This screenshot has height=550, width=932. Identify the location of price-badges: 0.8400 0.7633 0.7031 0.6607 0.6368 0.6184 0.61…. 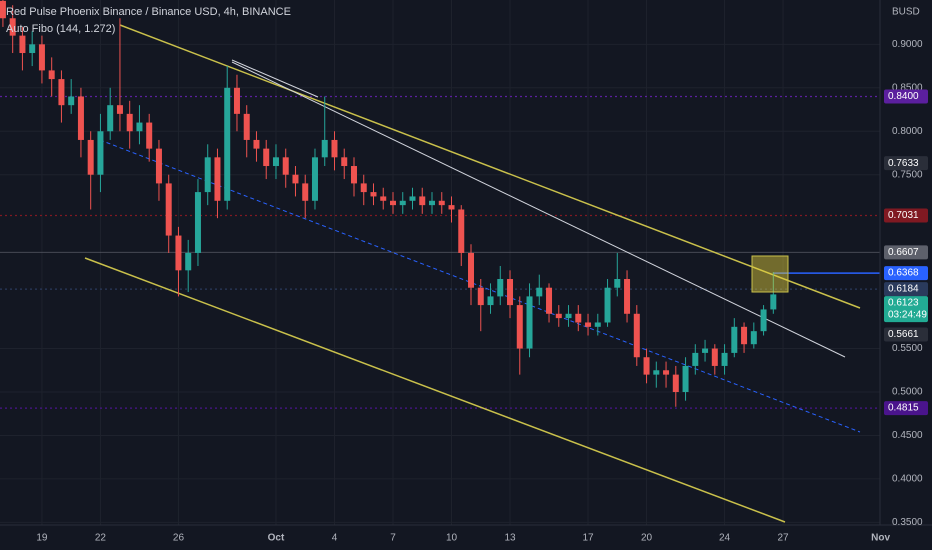
(906, 252).